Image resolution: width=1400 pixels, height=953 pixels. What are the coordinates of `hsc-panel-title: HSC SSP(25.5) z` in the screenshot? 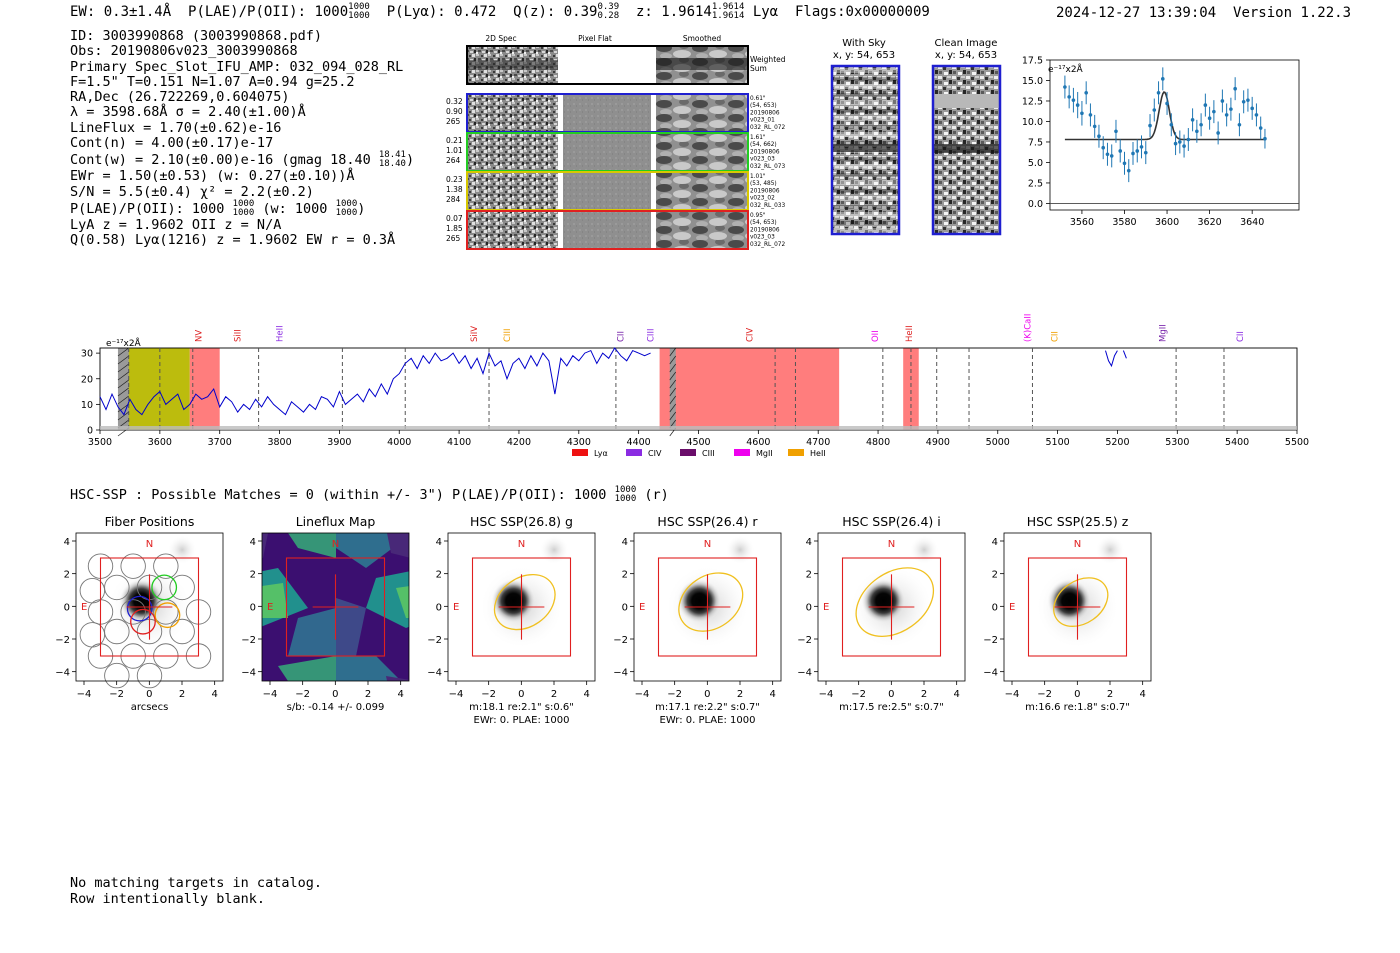 It's located at (1078, 521).